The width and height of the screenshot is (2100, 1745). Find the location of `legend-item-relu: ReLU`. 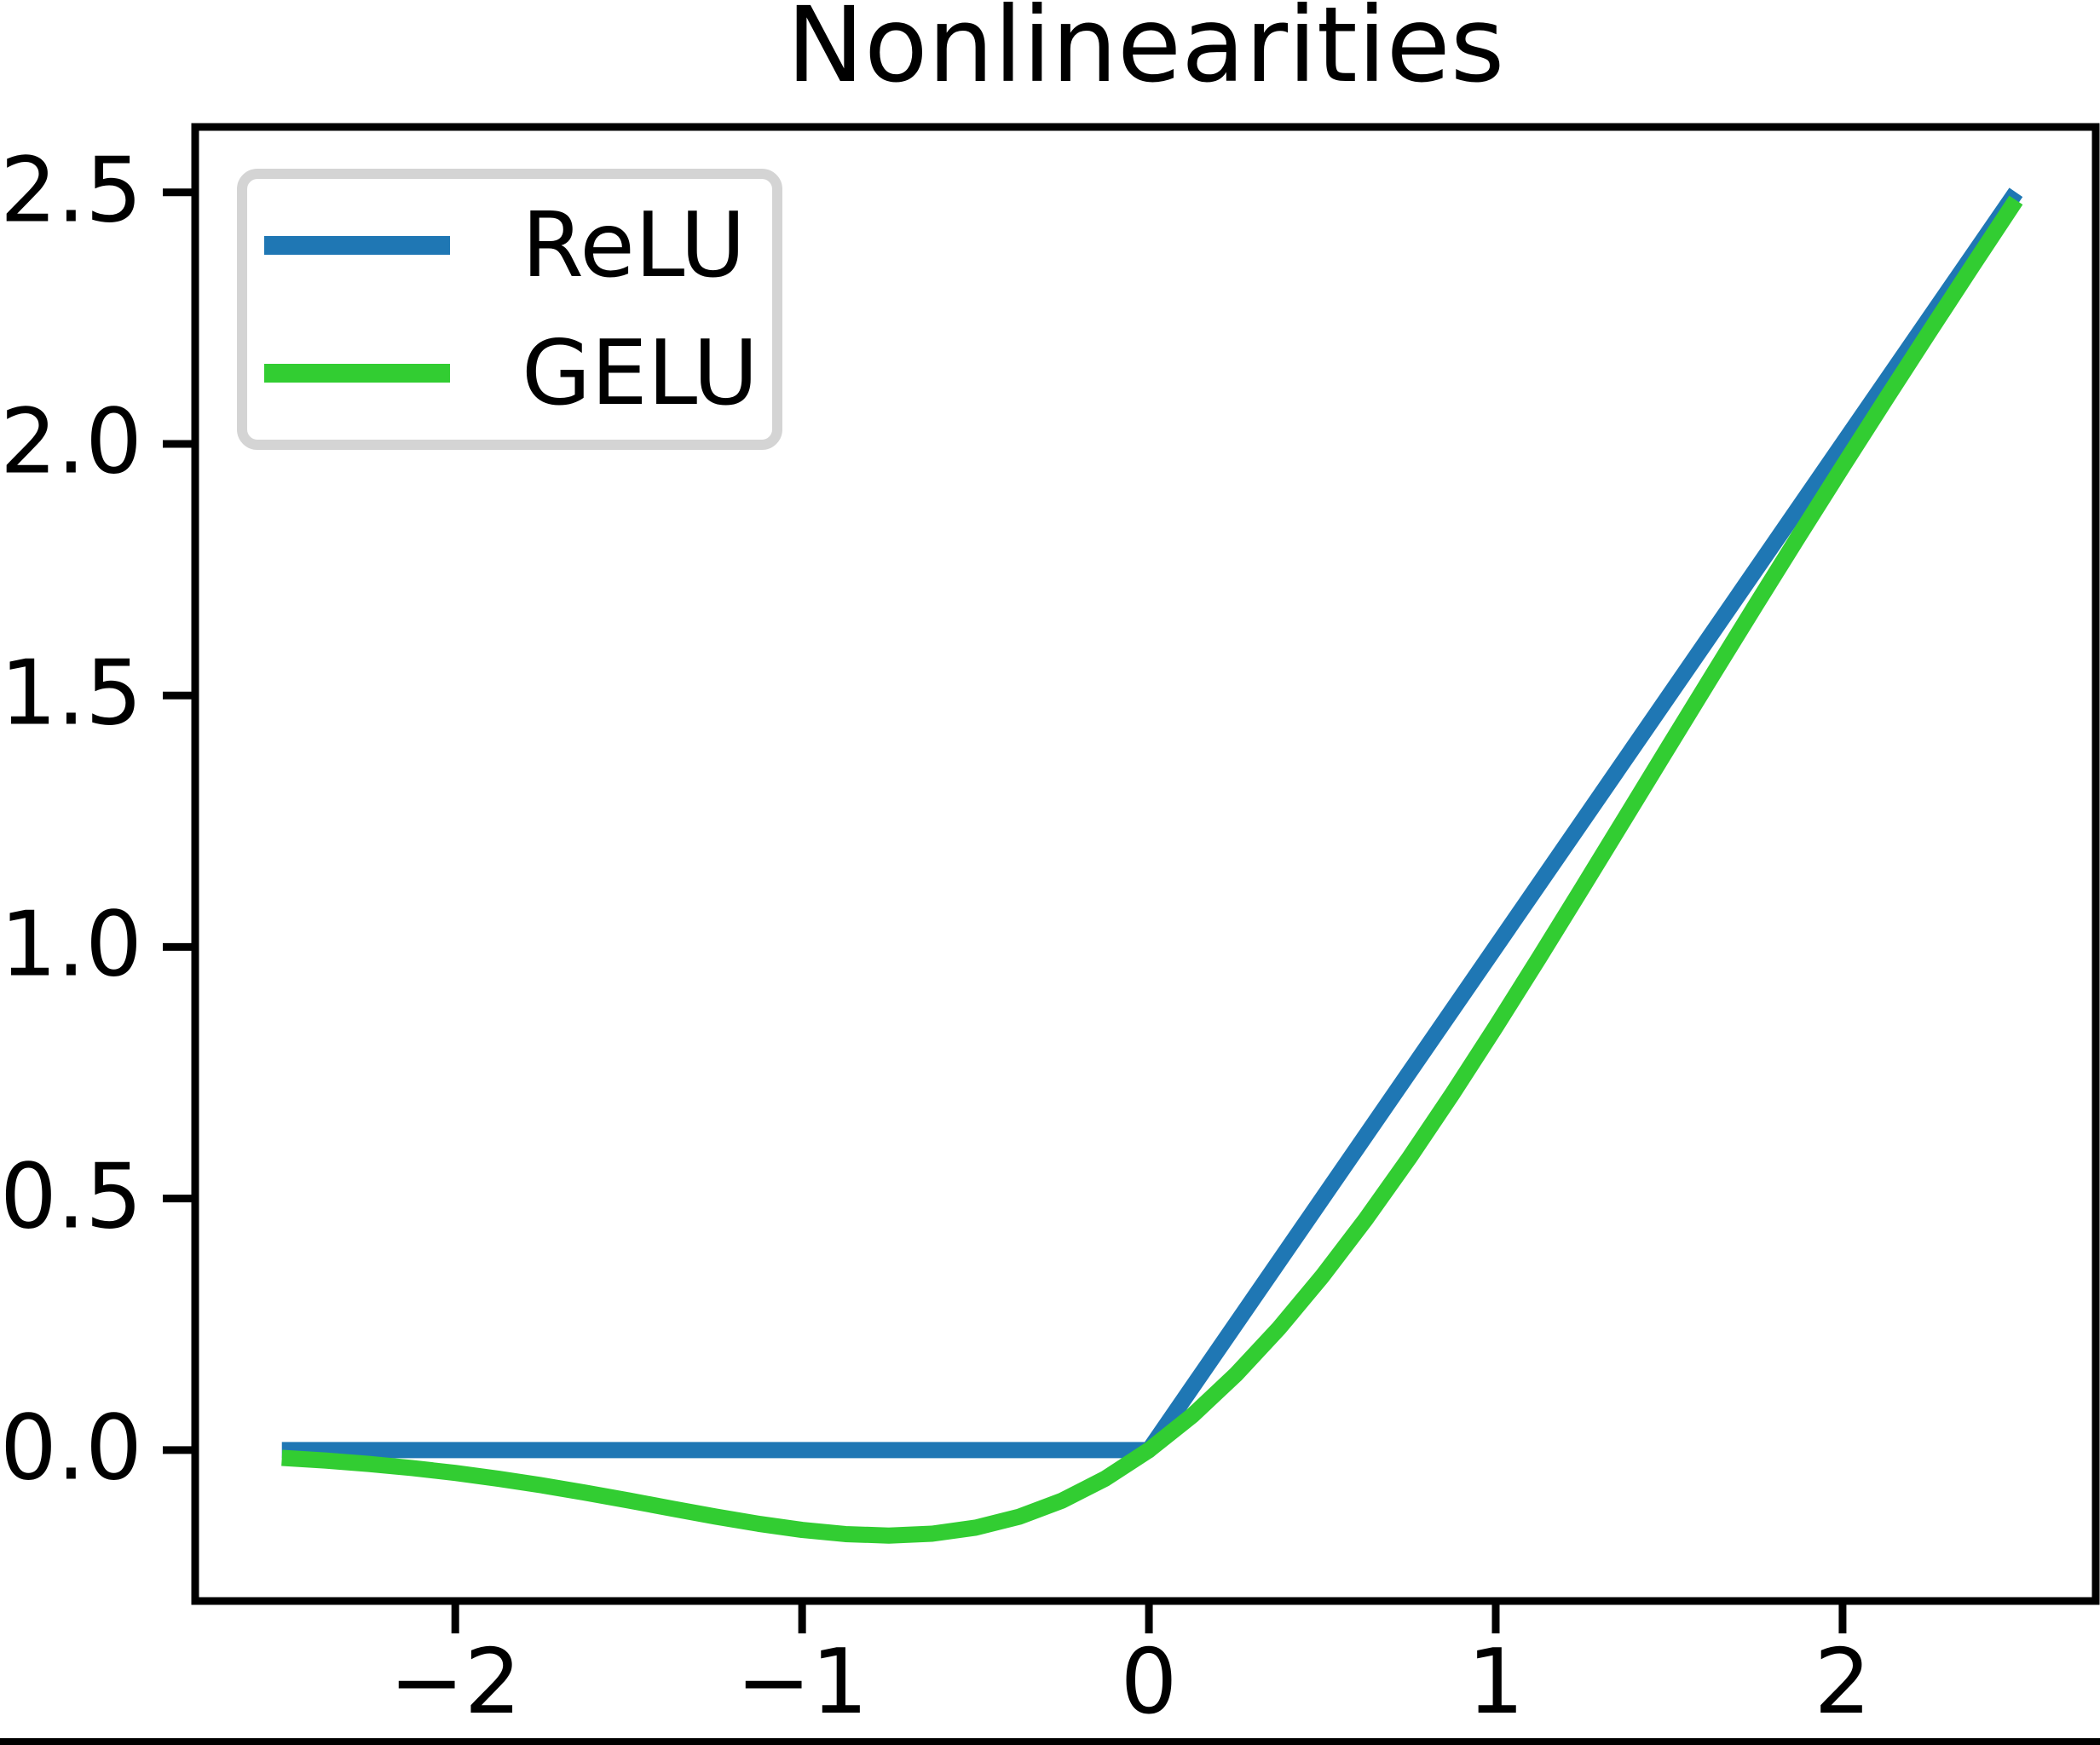

legend-item-relu: ReLU is located at coordinates (510, 245).